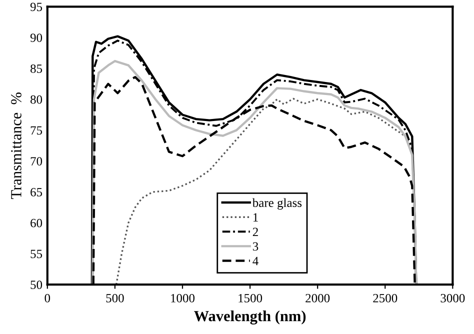 The height and width of the screenshot is (334, 474). Describe the element at coordinates (36, 99) in the screenshot. I see `y-tick-label: 80` at that location.